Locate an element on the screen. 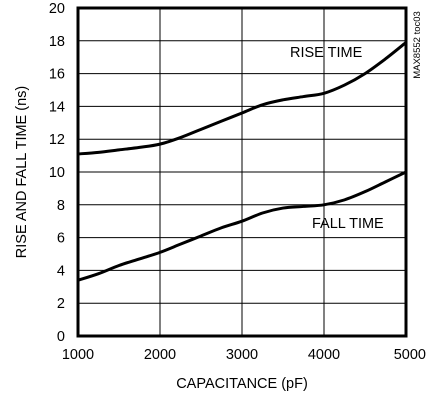 The width and height of the screenshot is (432, 398). y-tick-label: 10 is located at coordinates (57, 173).